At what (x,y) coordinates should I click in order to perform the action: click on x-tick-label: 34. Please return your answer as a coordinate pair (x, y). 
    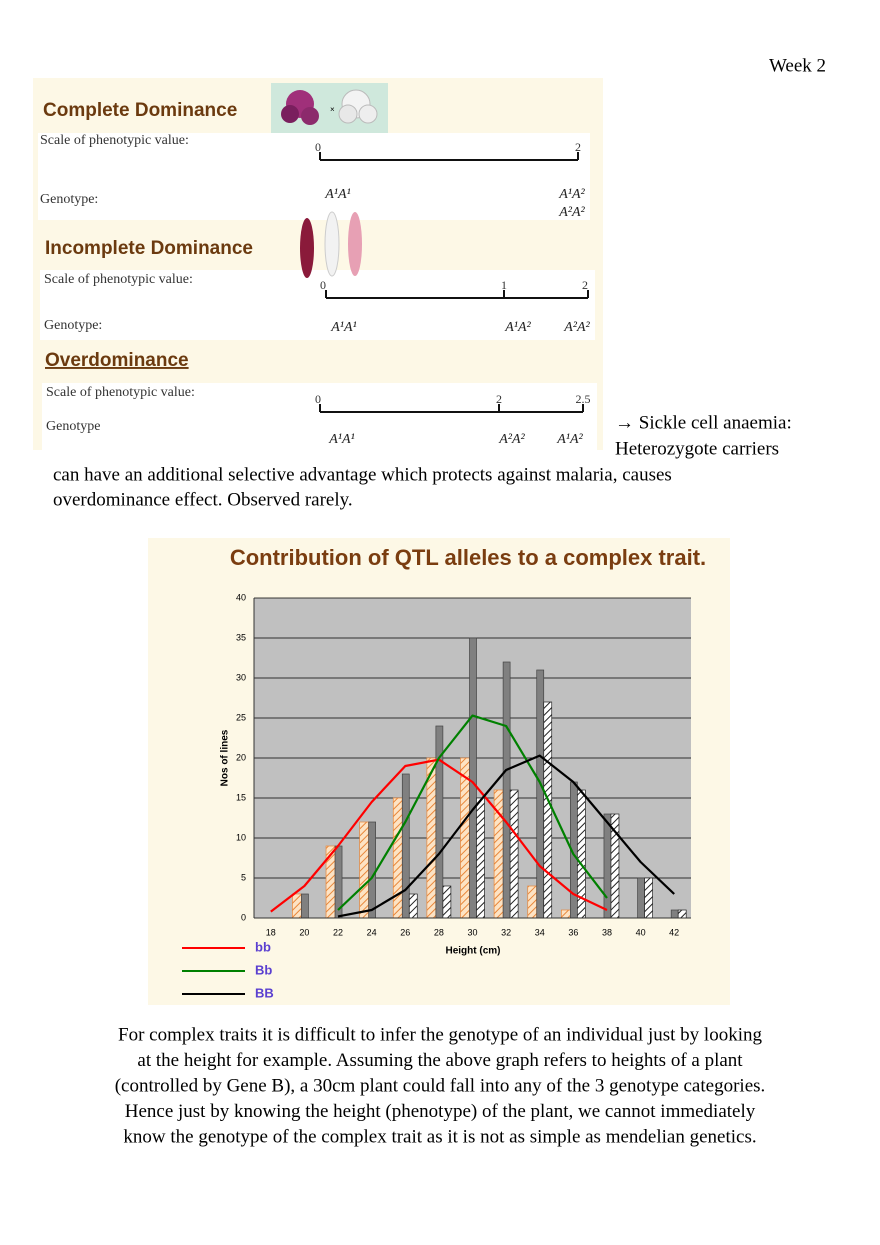
    Looking at the image, I should click on (540, 932).